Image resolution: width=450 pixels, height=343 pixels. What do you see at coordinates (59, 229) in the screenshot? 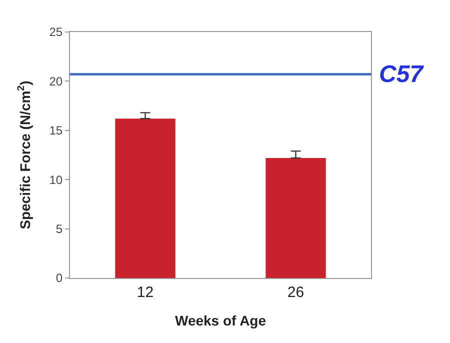
I see `y-tick-label: 5` at bounding box center [59, 229].